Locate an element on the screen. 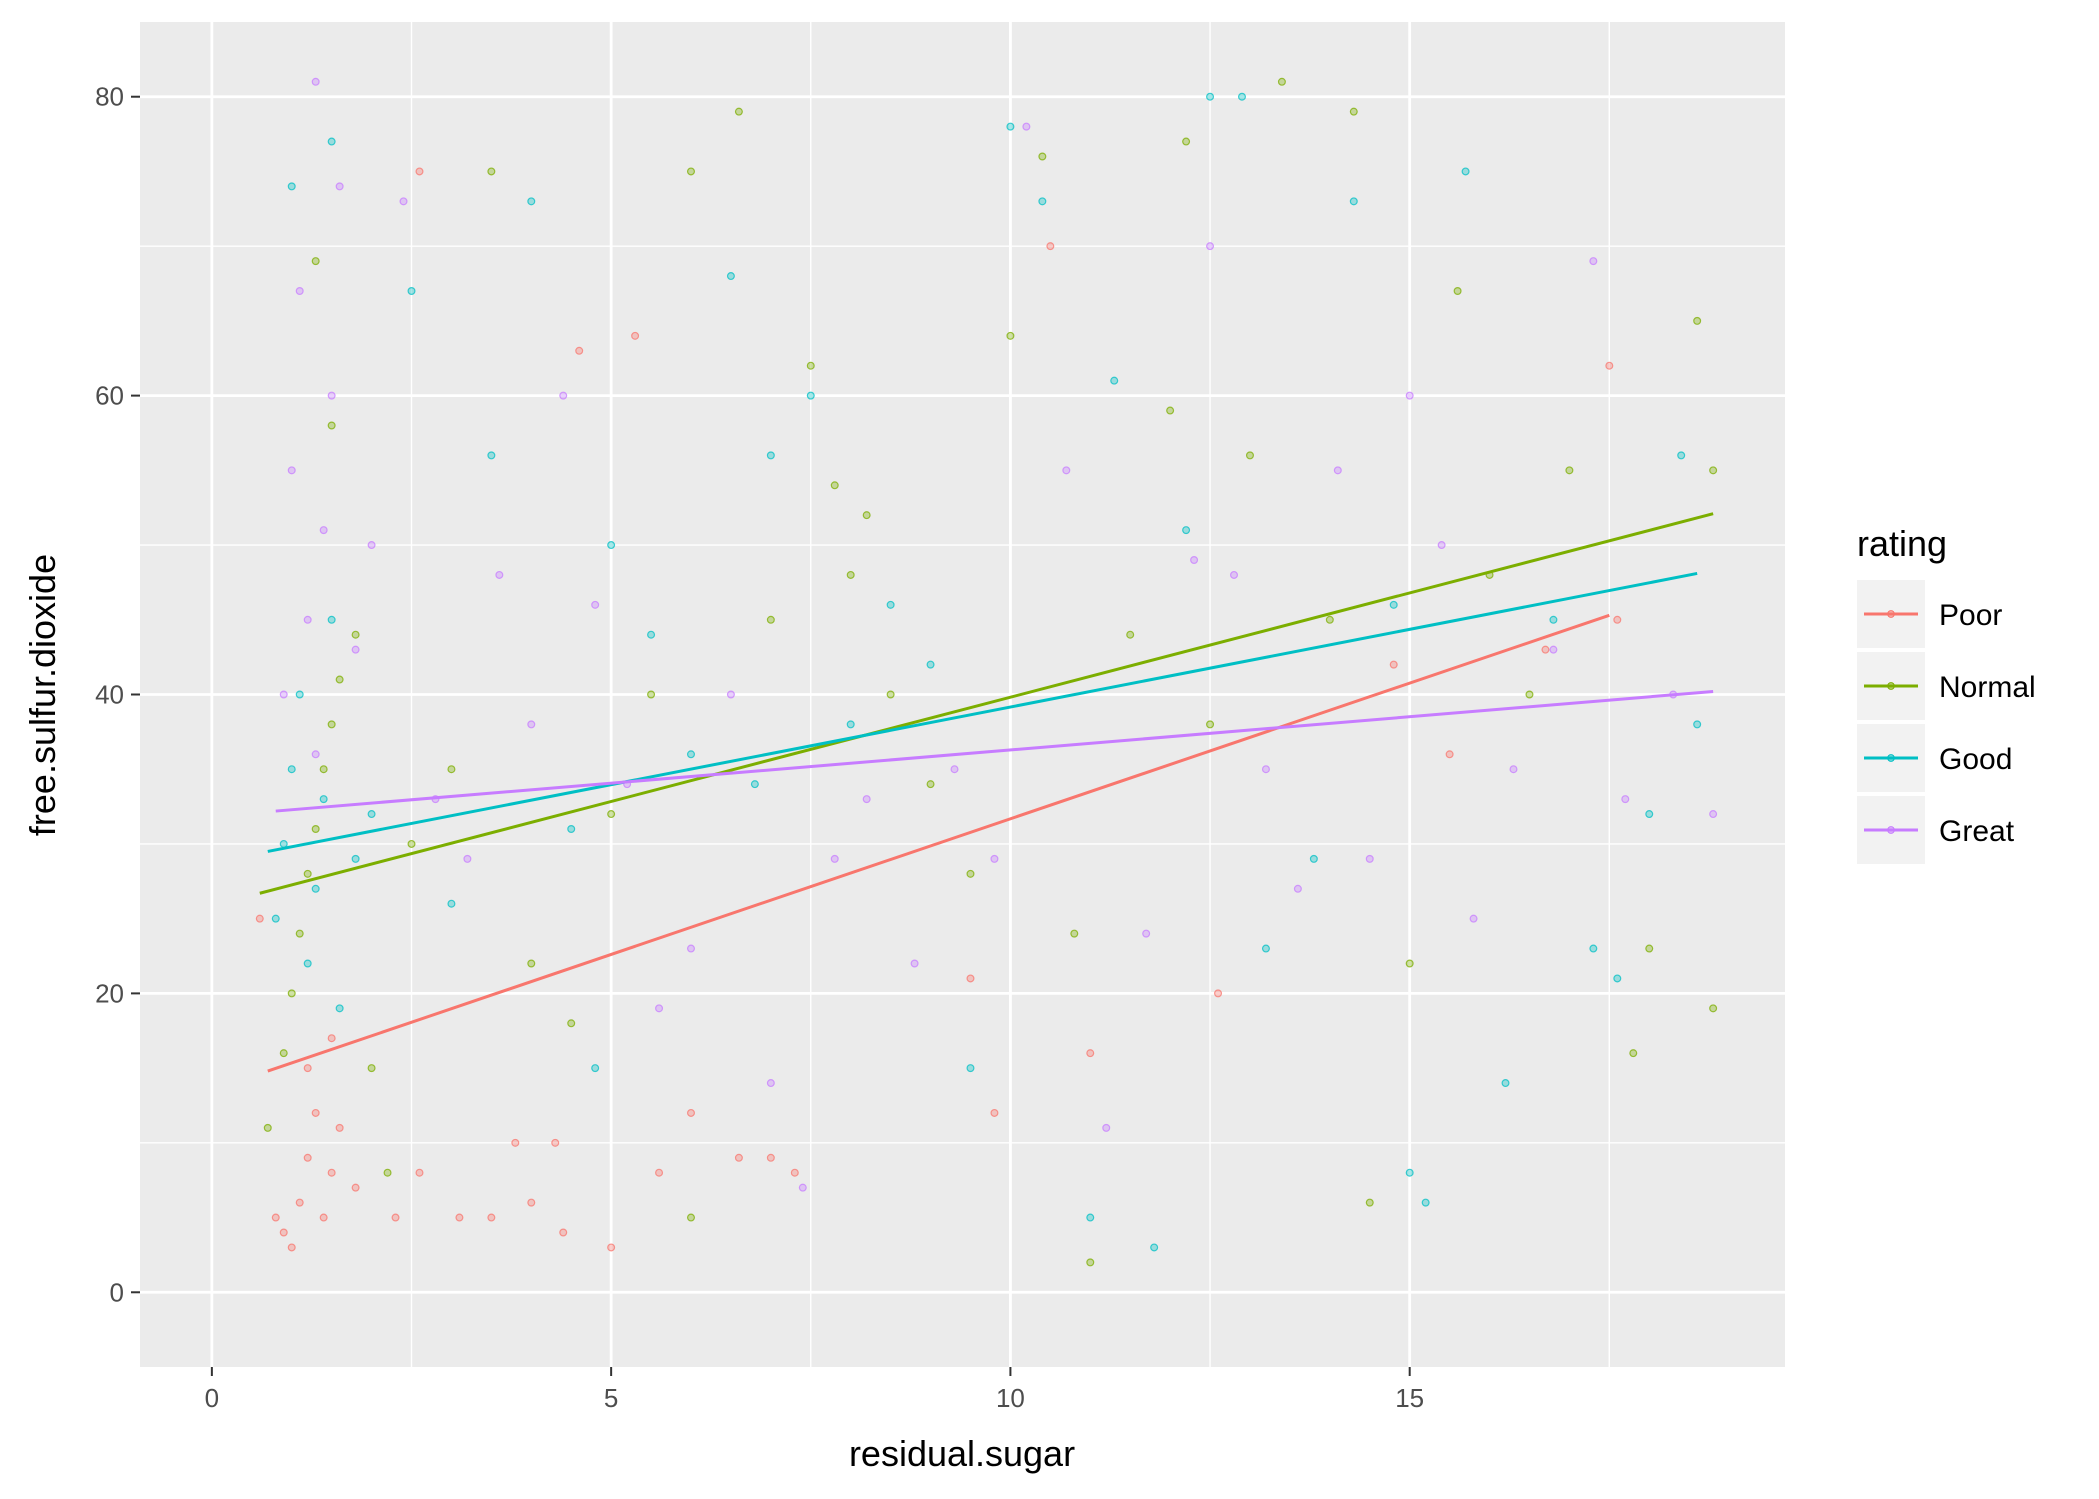 This screenshot has width=2099, height=1499. legend-label-normal: Normal is located at coordinates (1987, 687).